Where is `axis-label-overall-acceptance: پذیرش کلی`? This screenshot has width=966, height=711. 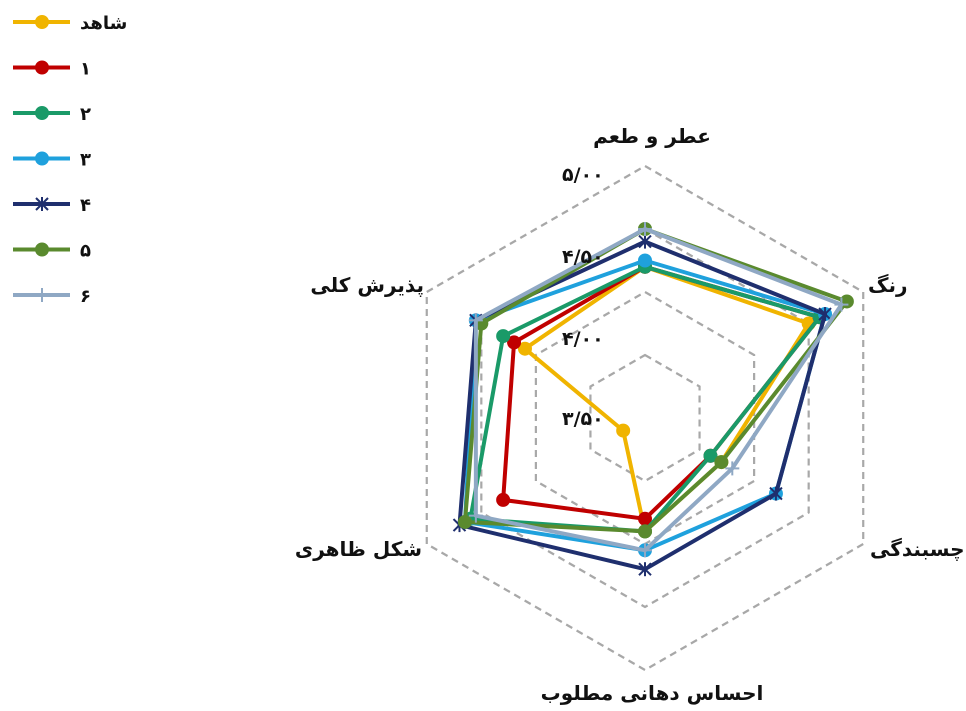 axis-label-overall-acceptance: پذیرش کلی is located at coordinates (367, 285).